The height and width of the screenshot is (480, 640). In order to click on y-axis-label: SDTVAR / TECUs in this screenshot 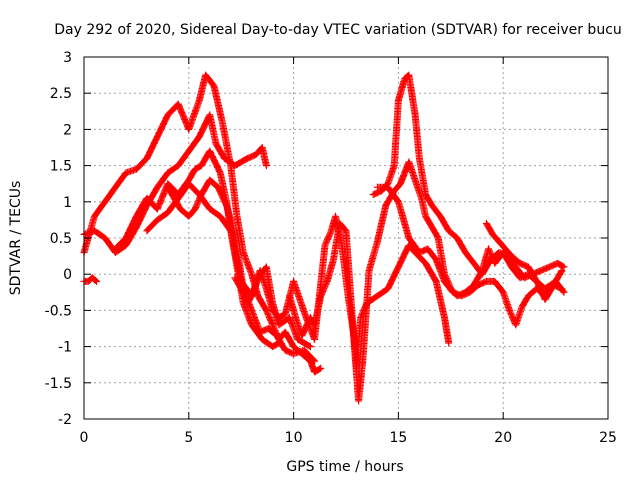, I will do `click(16, 238)`.